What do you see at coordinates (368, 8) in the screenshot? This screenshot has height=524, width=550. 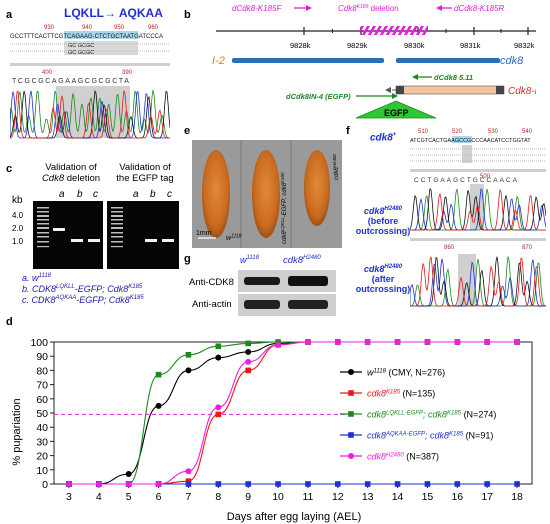 I see `deletion-label: Cdk8K185 deletion` at bounding box center [368, 8].